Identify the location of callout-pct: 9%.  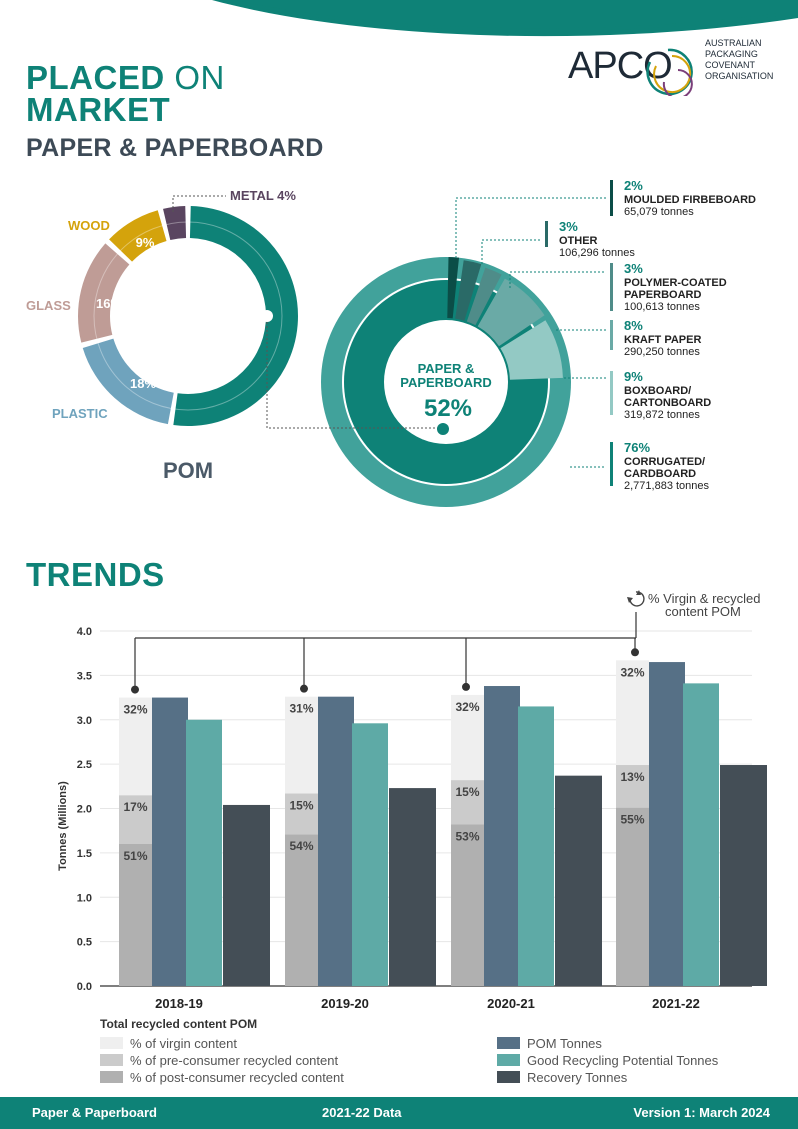
(633, 376).